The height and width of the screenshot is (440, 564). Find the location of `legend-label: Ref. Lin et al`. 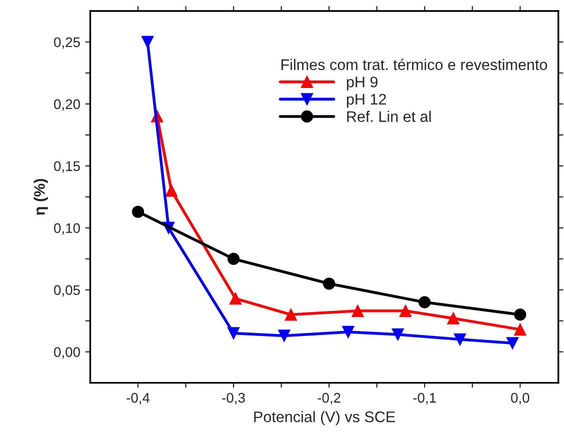

legend-label: Ref. Lin et al is located at coordinates (389, 116).